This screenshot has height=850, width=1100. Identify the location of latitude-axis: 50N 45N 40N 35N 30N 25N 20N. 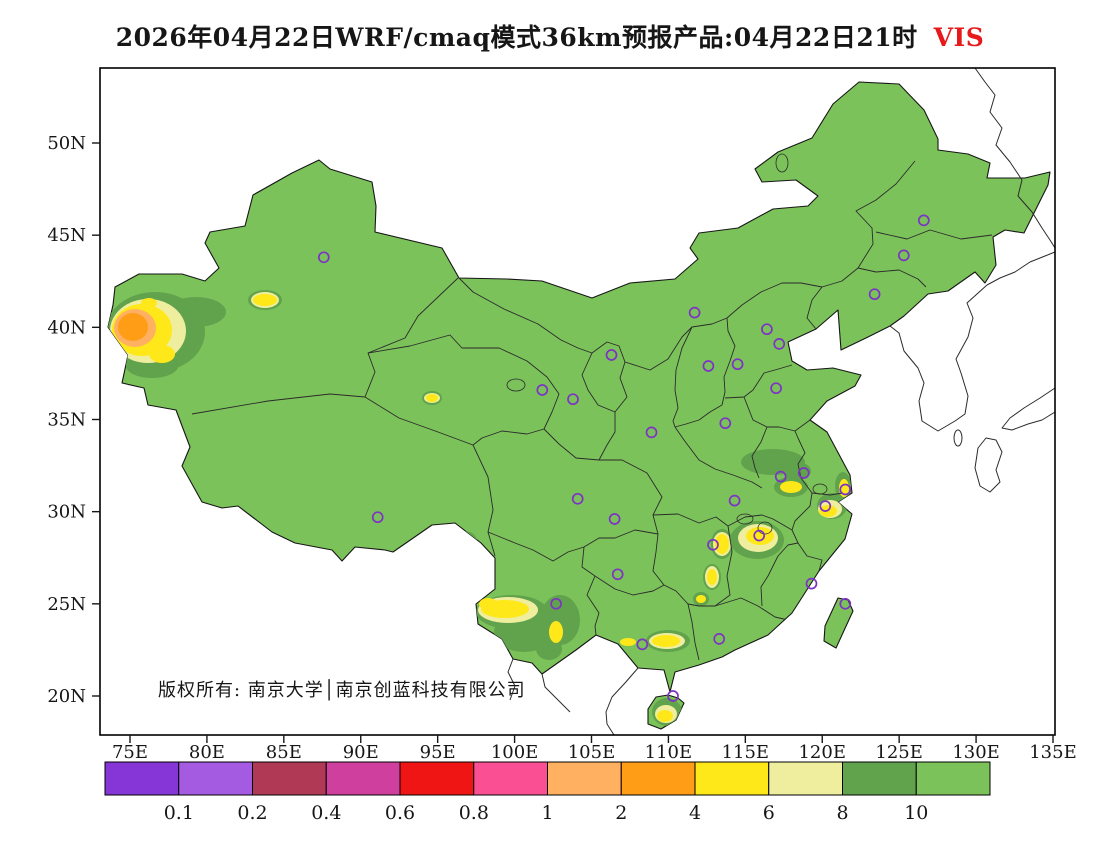
(73, 420).